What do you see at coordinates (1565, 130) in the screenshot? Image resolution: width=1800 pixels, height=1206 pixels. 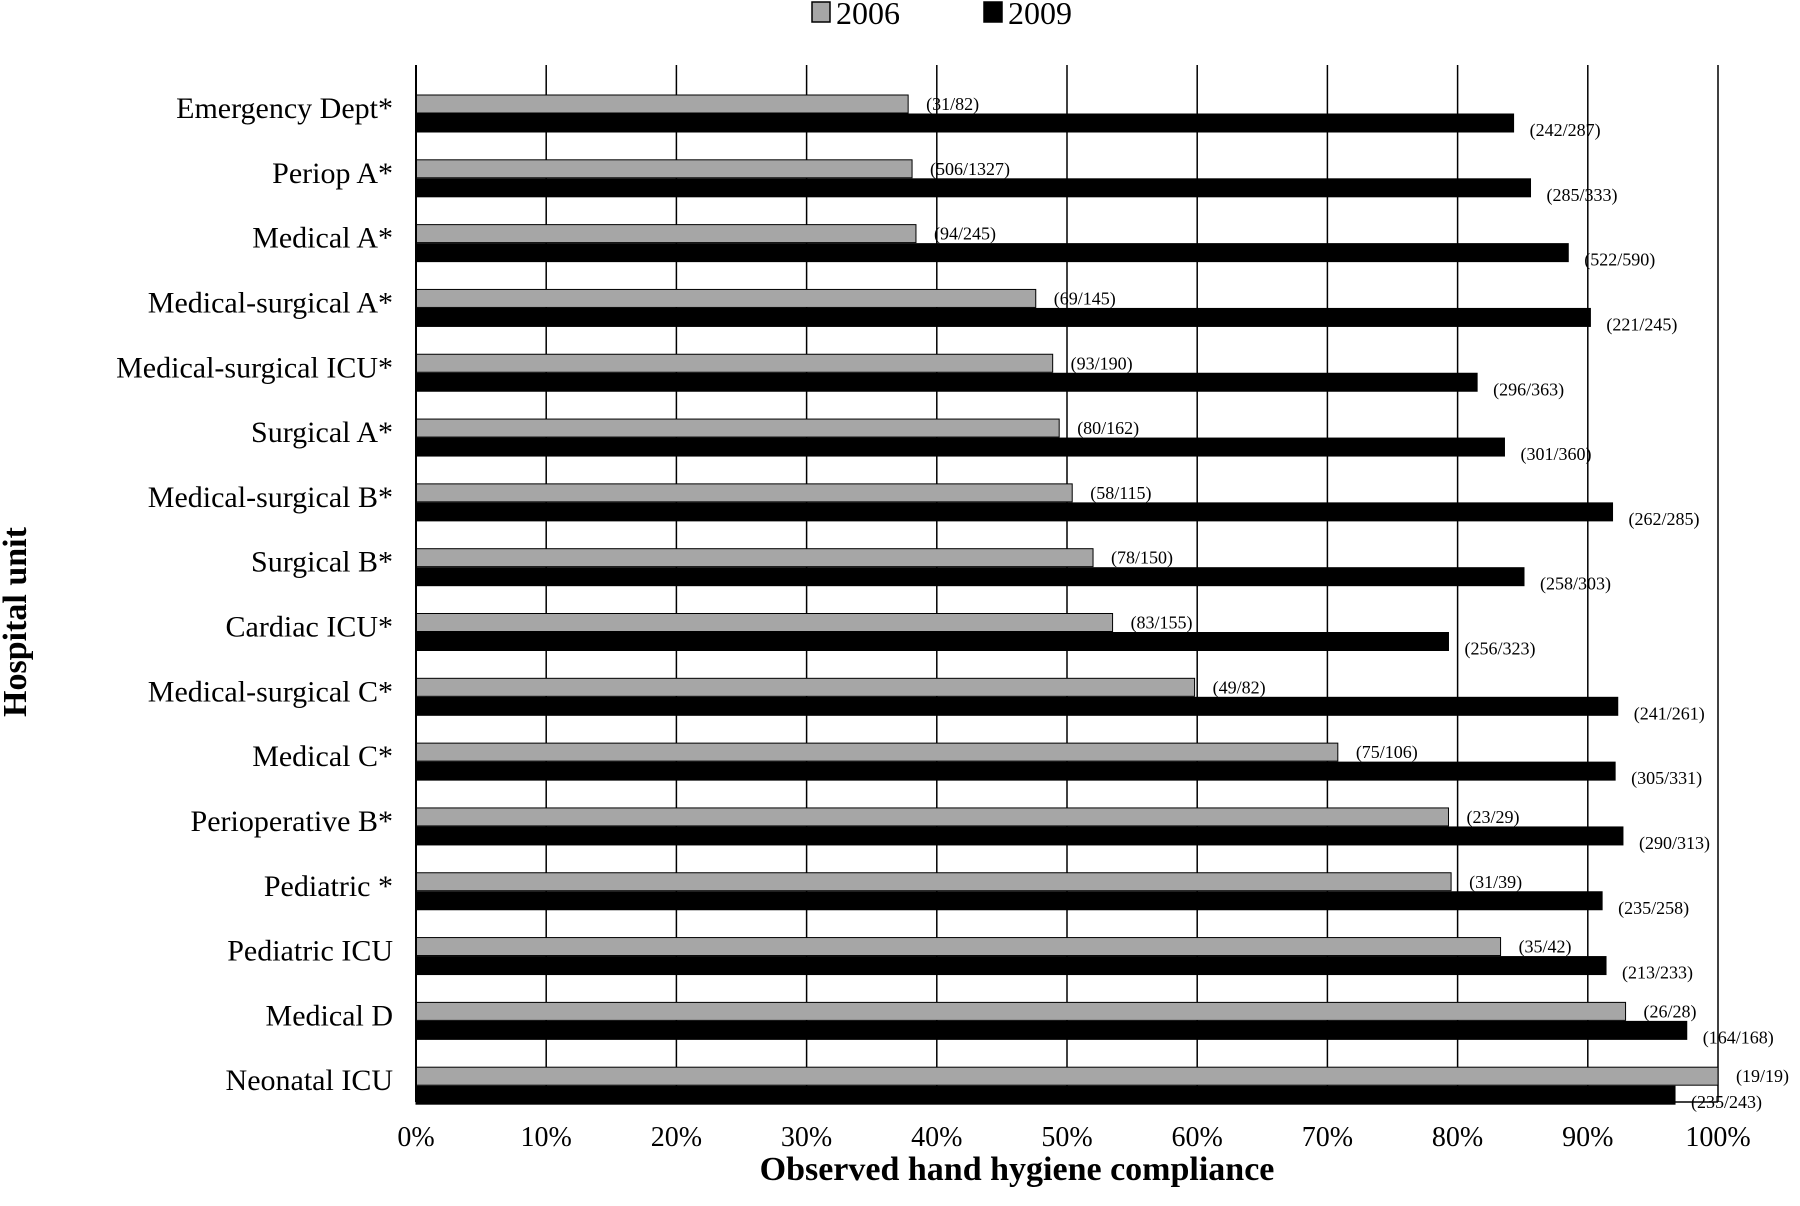 I see `data-label-2009: (242/287)` at bounding box center [1565, 130].